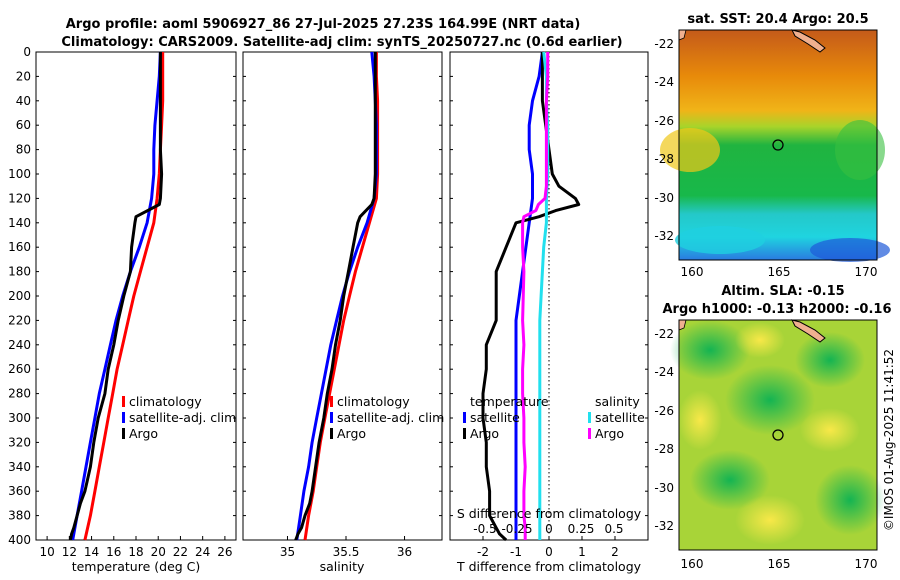 The image size is (900, 580). What do you see at coordinates (202, 552) in the screenshot?
I see `x-tick-label: 24` at bounding box center [202, 552].